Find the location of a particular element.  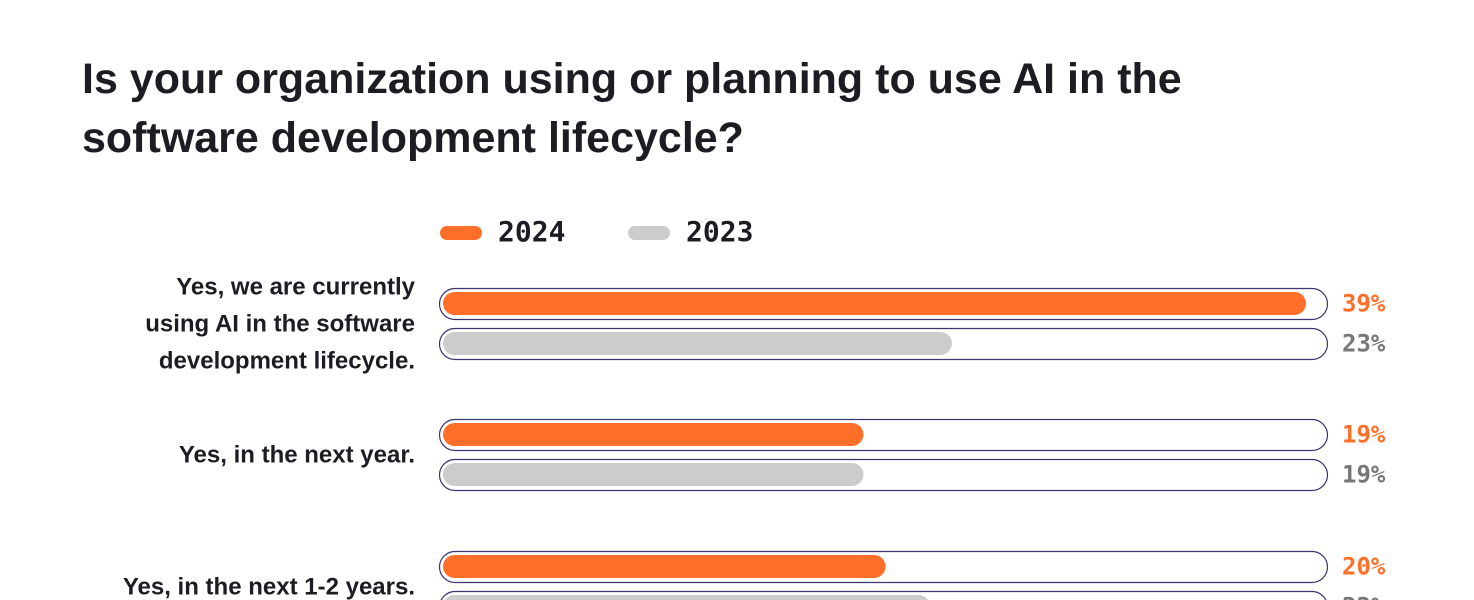

category-label: Yes, in the next year. is located at coordinates (297, 455).